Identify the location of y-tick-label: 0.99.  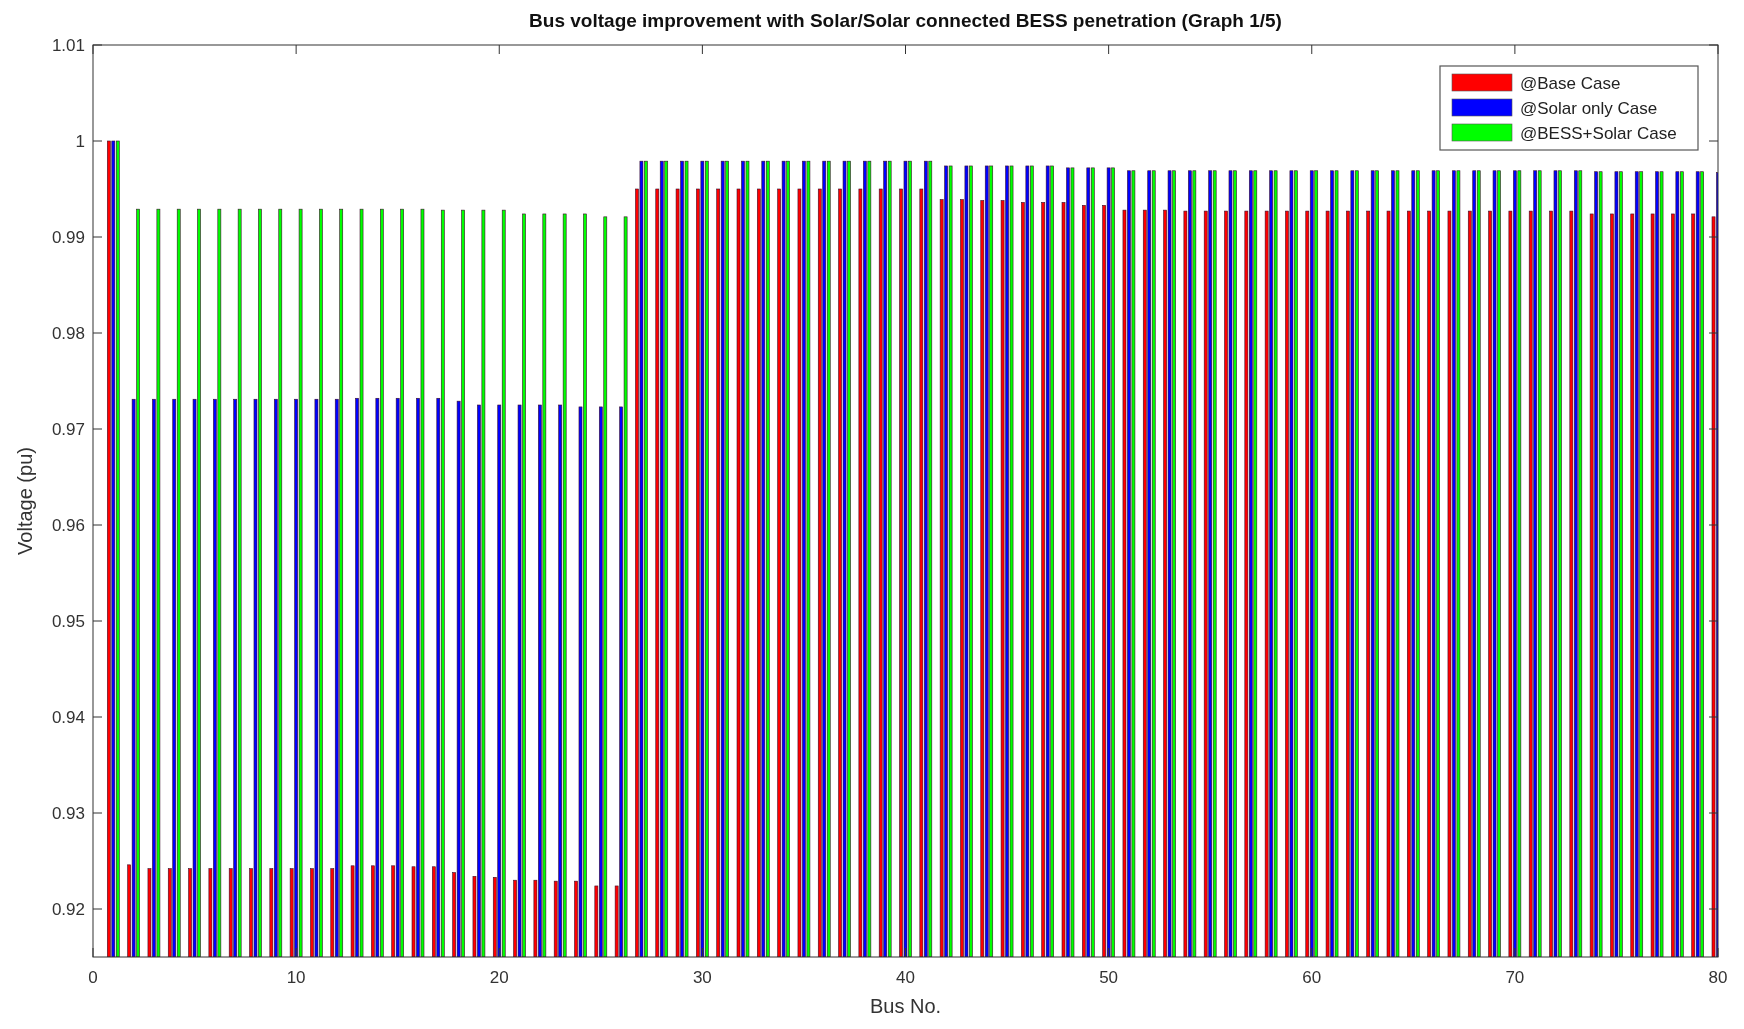
(68, 237).